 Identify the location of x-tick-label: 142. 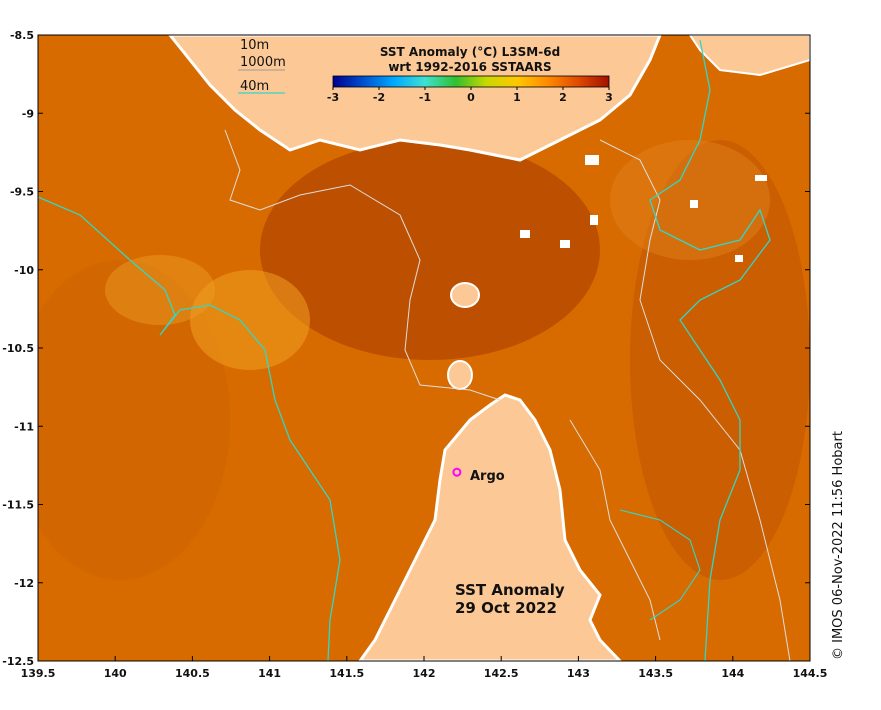
(424, 673).